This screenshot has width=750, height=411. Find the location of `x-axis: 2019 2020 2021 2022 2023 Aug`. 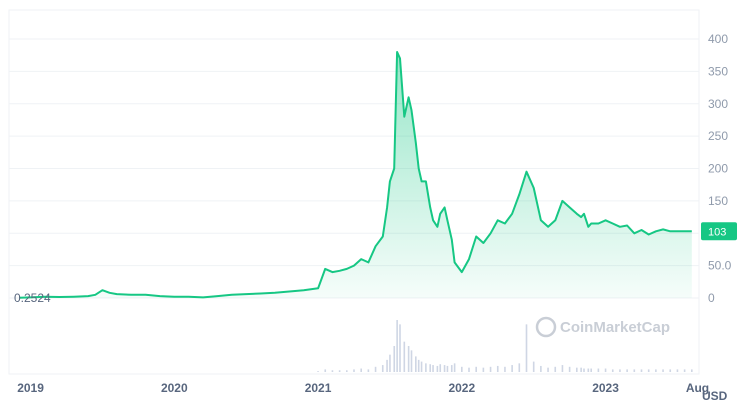

x-axis: 2019 2020 2021 2022 2023 Aug is located at coordinates (363, 388).